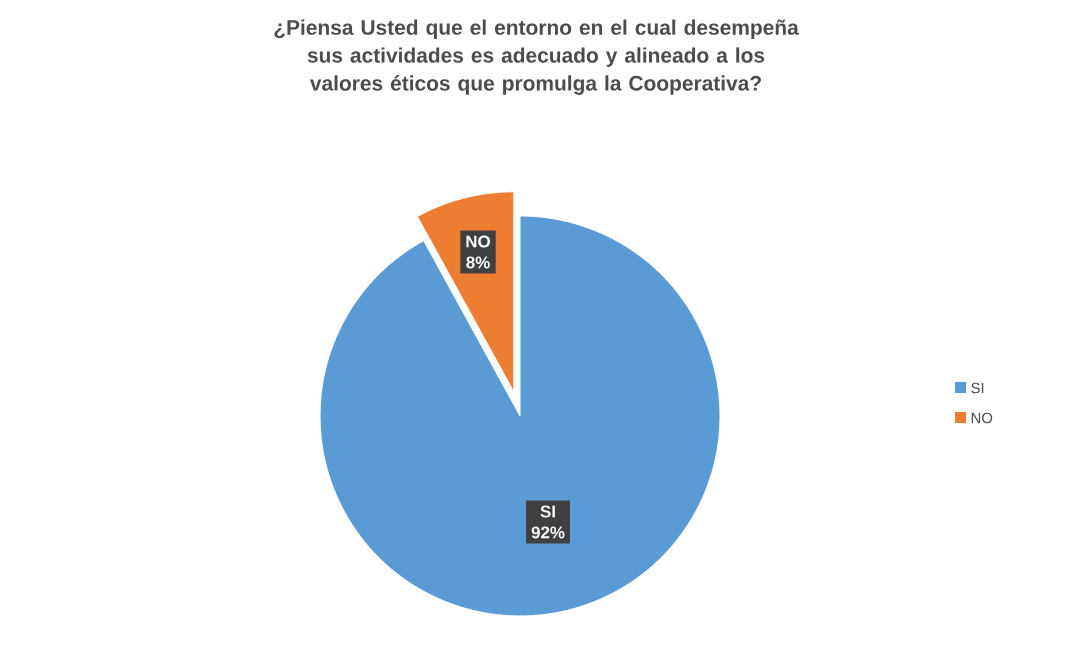 This screenshot has height=666, width=1072. Describe the element at coordinates (548, 532) in the screenshot. I see `data-label: 92%` at that location.